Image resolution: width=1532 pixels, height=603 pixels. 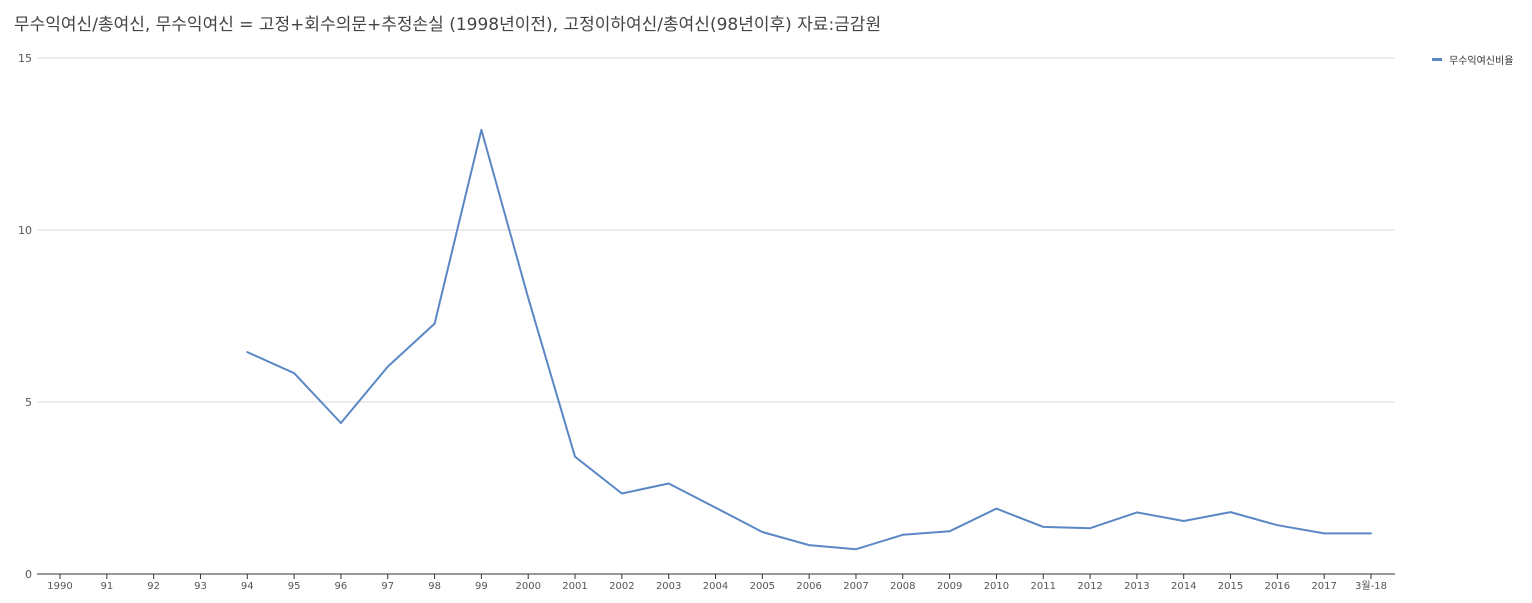 I want to click on x-tick-label: 3월-18, so click(x=1371, y=586).